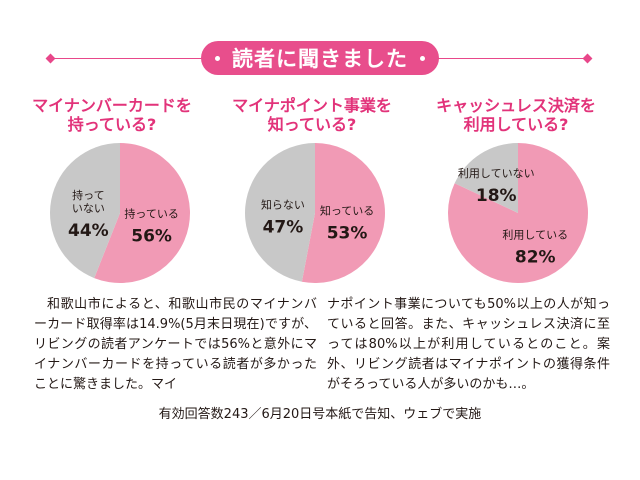  Describe the element at coordinates (312, 124) in the screenshot. I see `question-line: 知っている?` at that location.